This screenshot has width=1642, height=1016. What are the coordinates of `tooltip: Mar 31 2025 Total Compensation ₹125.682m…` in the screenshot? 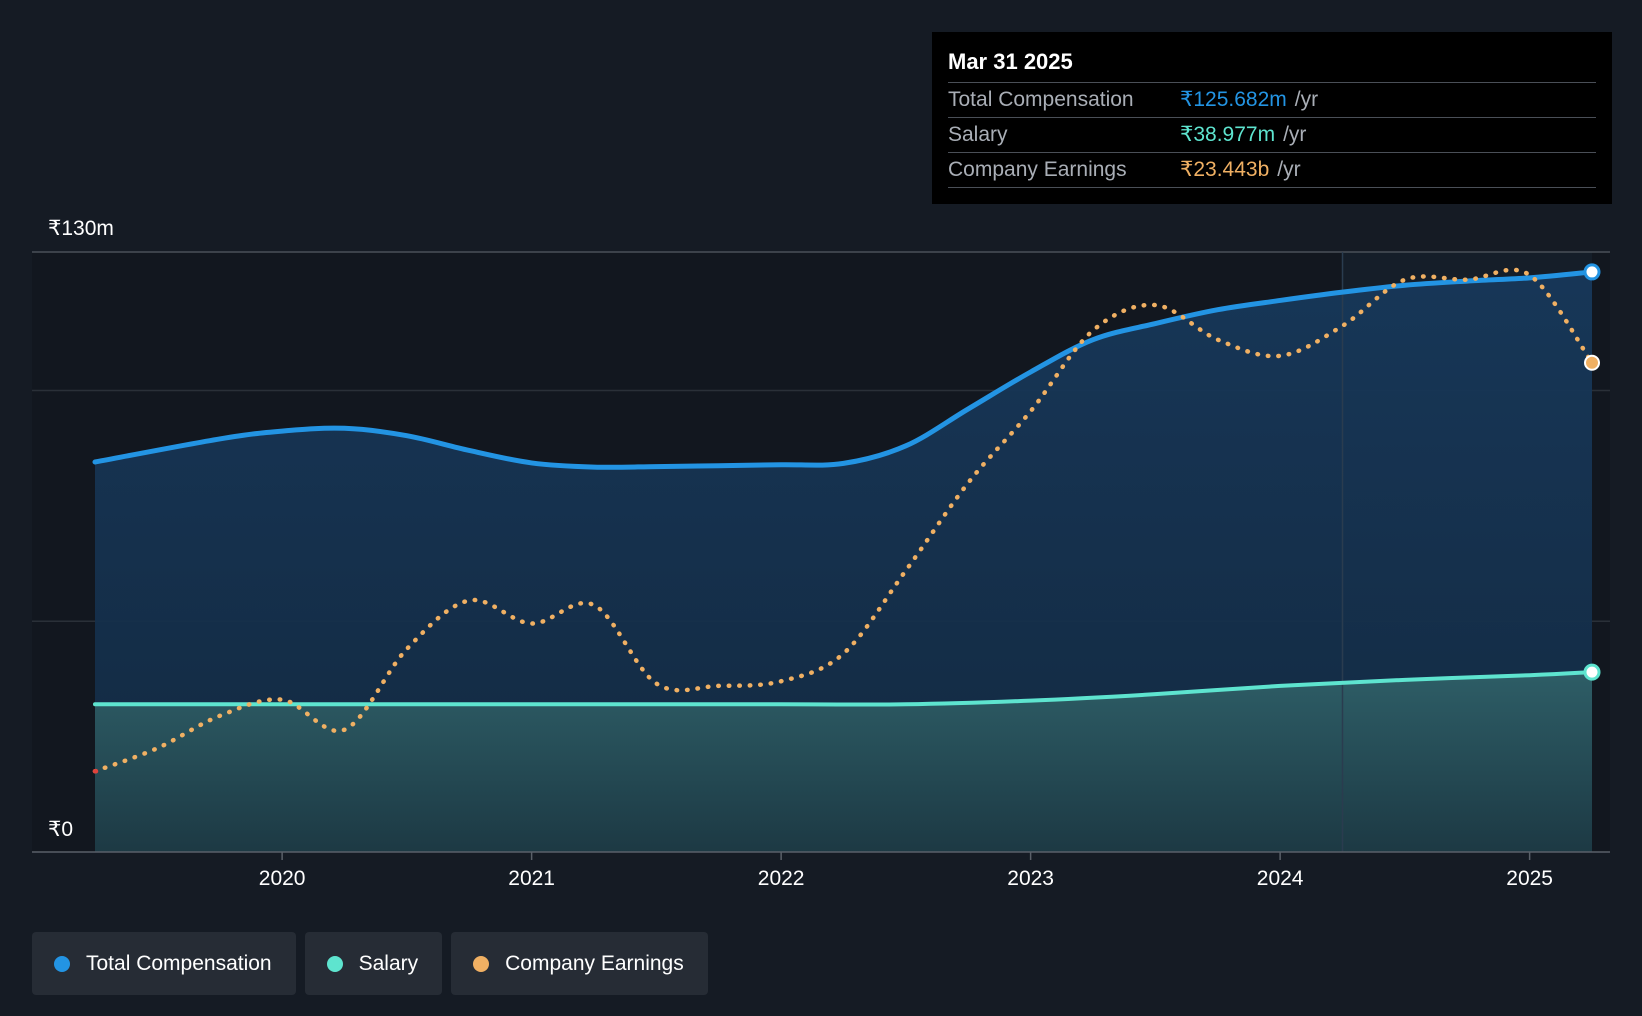 It's located at (1272, 118).